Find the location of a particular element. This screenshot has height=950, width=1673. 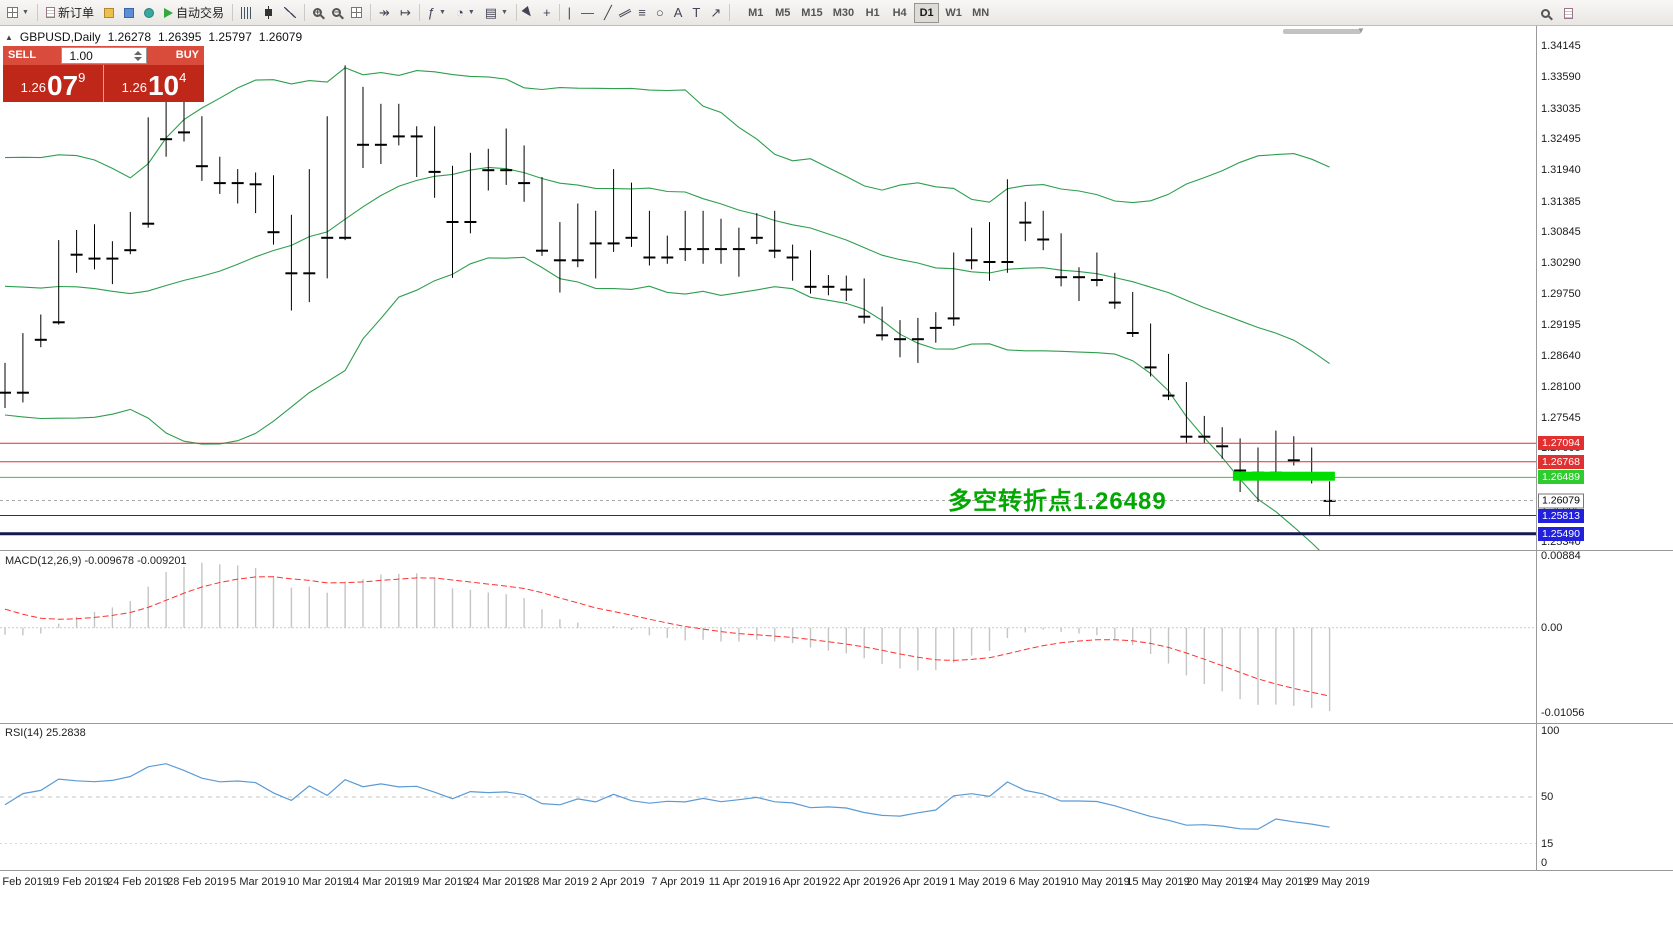

metaeditor-button is located at coordinates (109, 13).